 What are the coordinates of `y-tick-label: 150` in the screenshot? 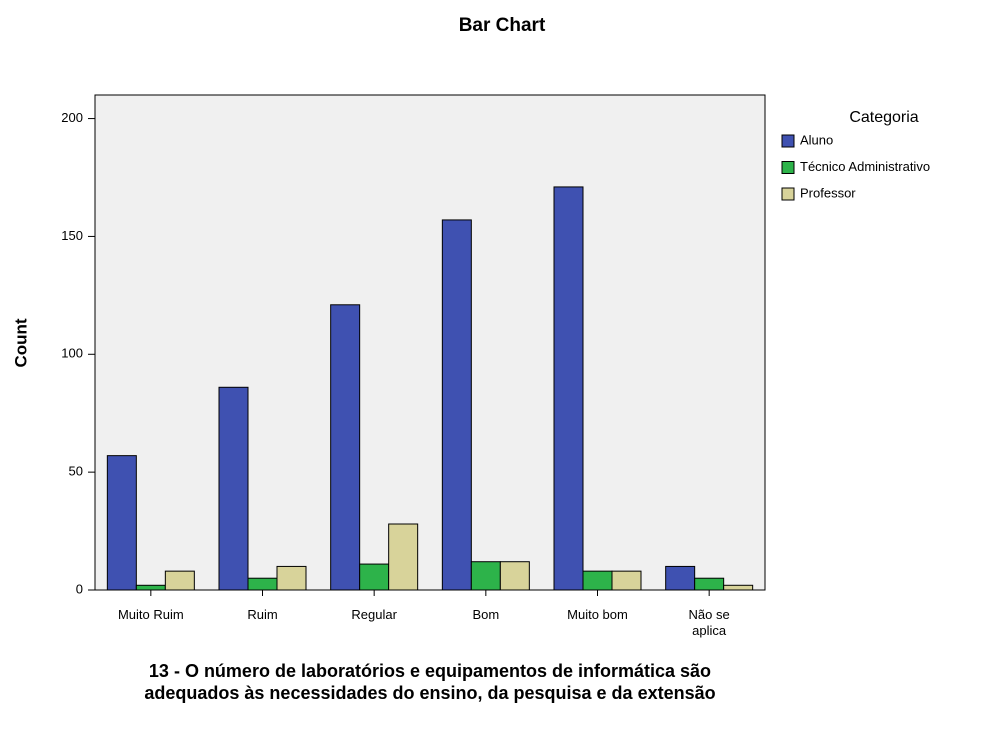 It's located at (72, 235).